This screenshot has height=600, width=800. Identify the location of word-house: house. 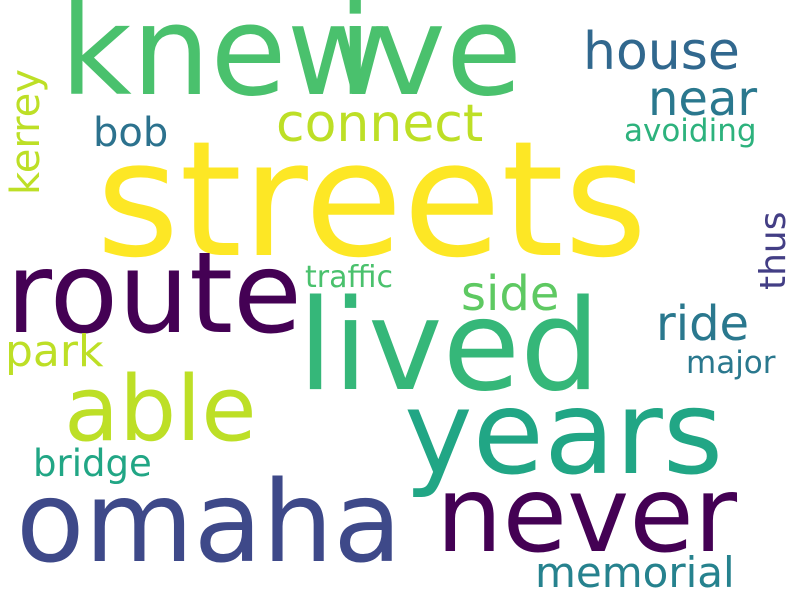
(661, 52).